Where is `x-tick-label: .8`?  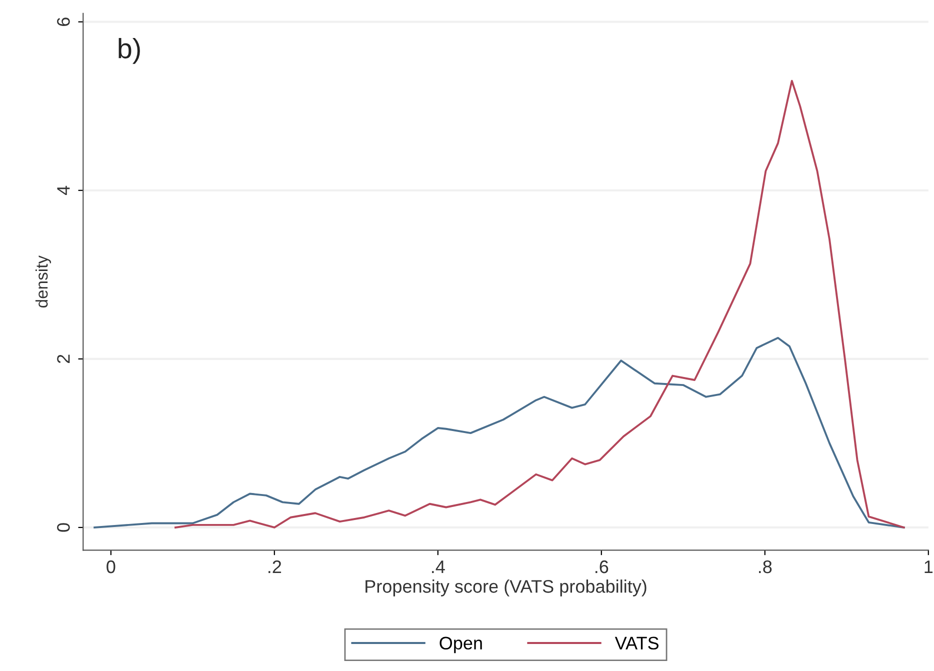
x-tick-label: .8 is located at coordinates (765, 567).